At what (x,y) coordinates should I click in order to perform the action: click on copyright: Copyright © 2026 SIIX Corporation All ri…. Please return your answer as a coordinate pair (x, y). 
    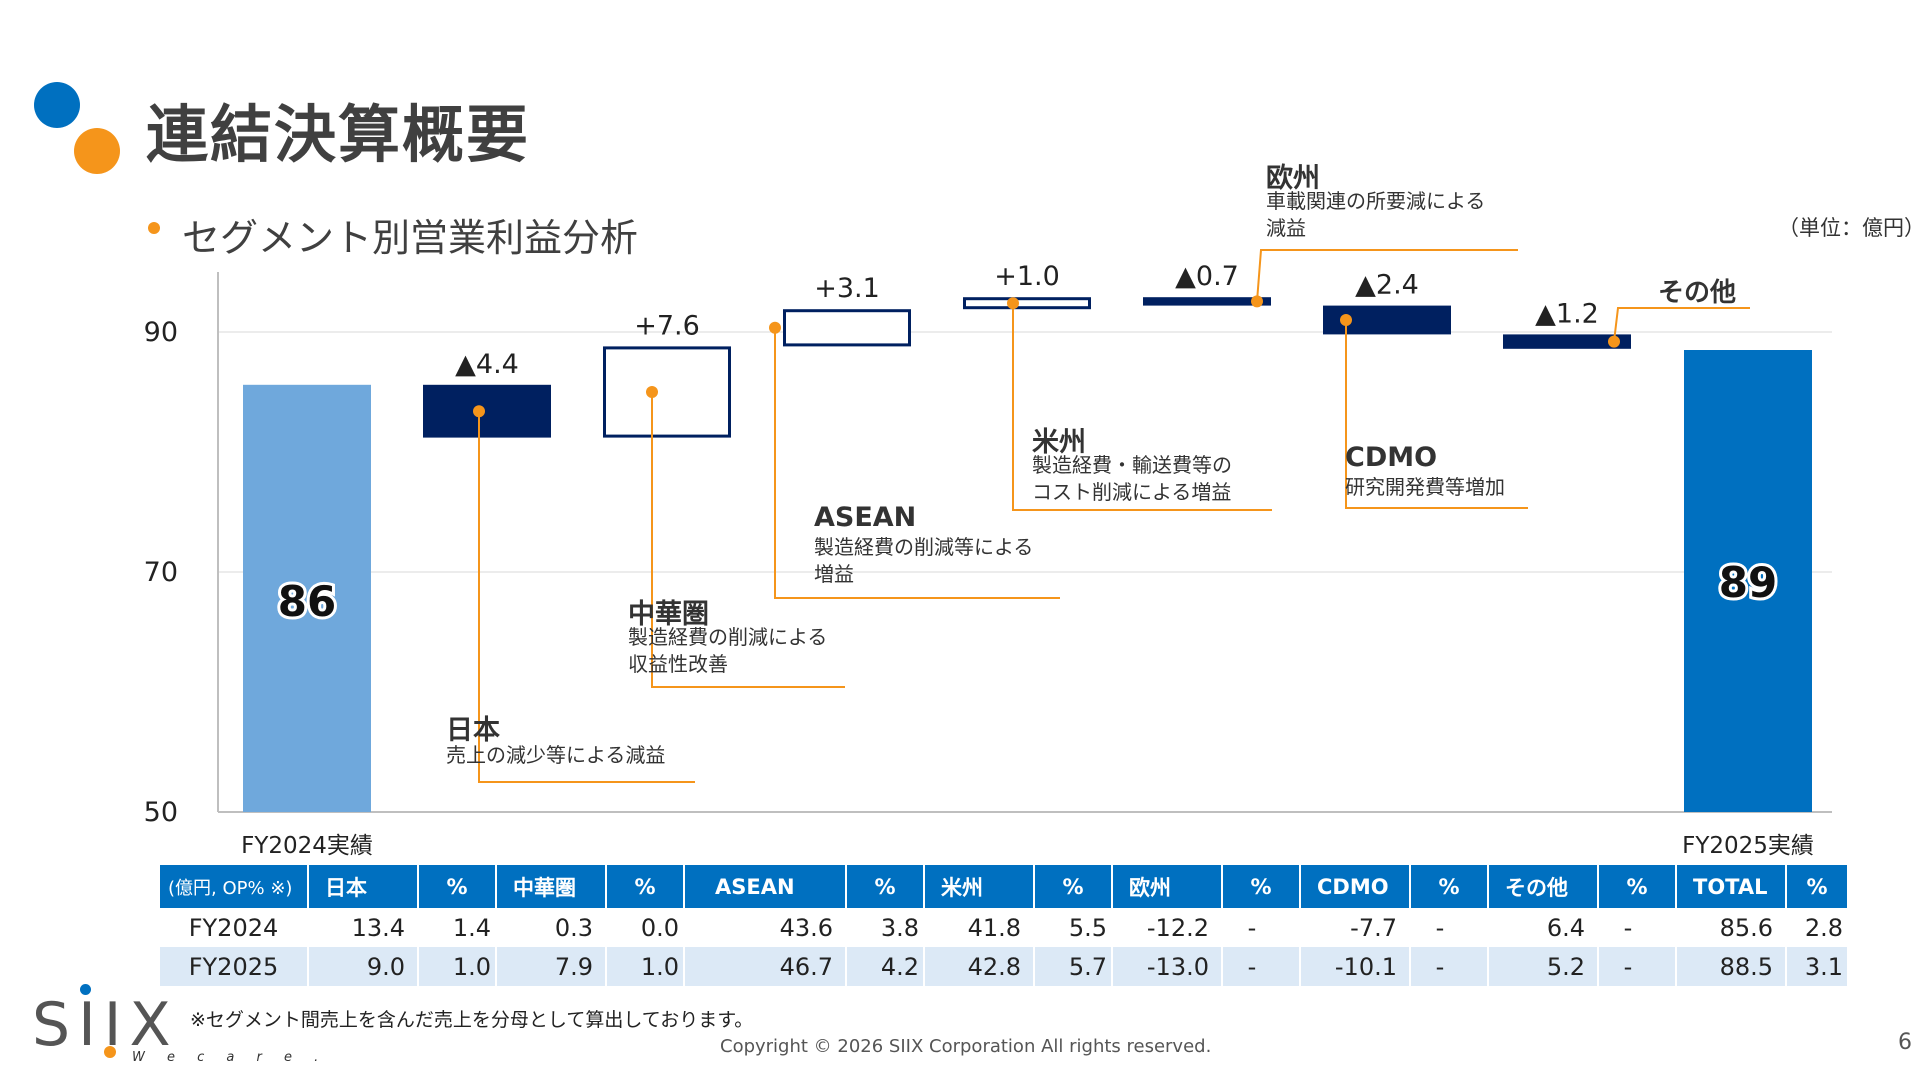
    Looking at the image, I should click on (966, 1046).